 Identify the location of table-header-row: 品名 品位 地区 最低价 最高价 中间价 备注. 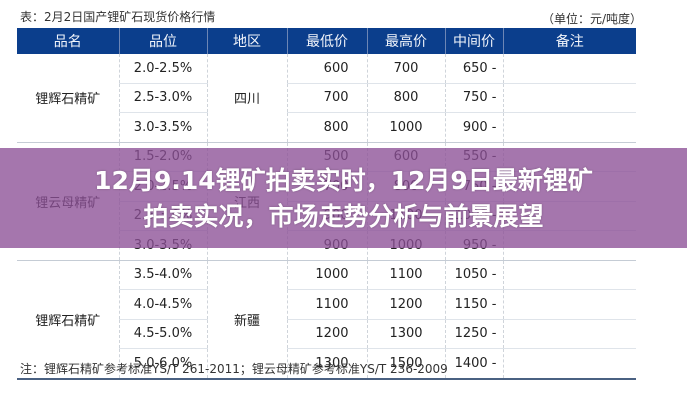
(326, 41).